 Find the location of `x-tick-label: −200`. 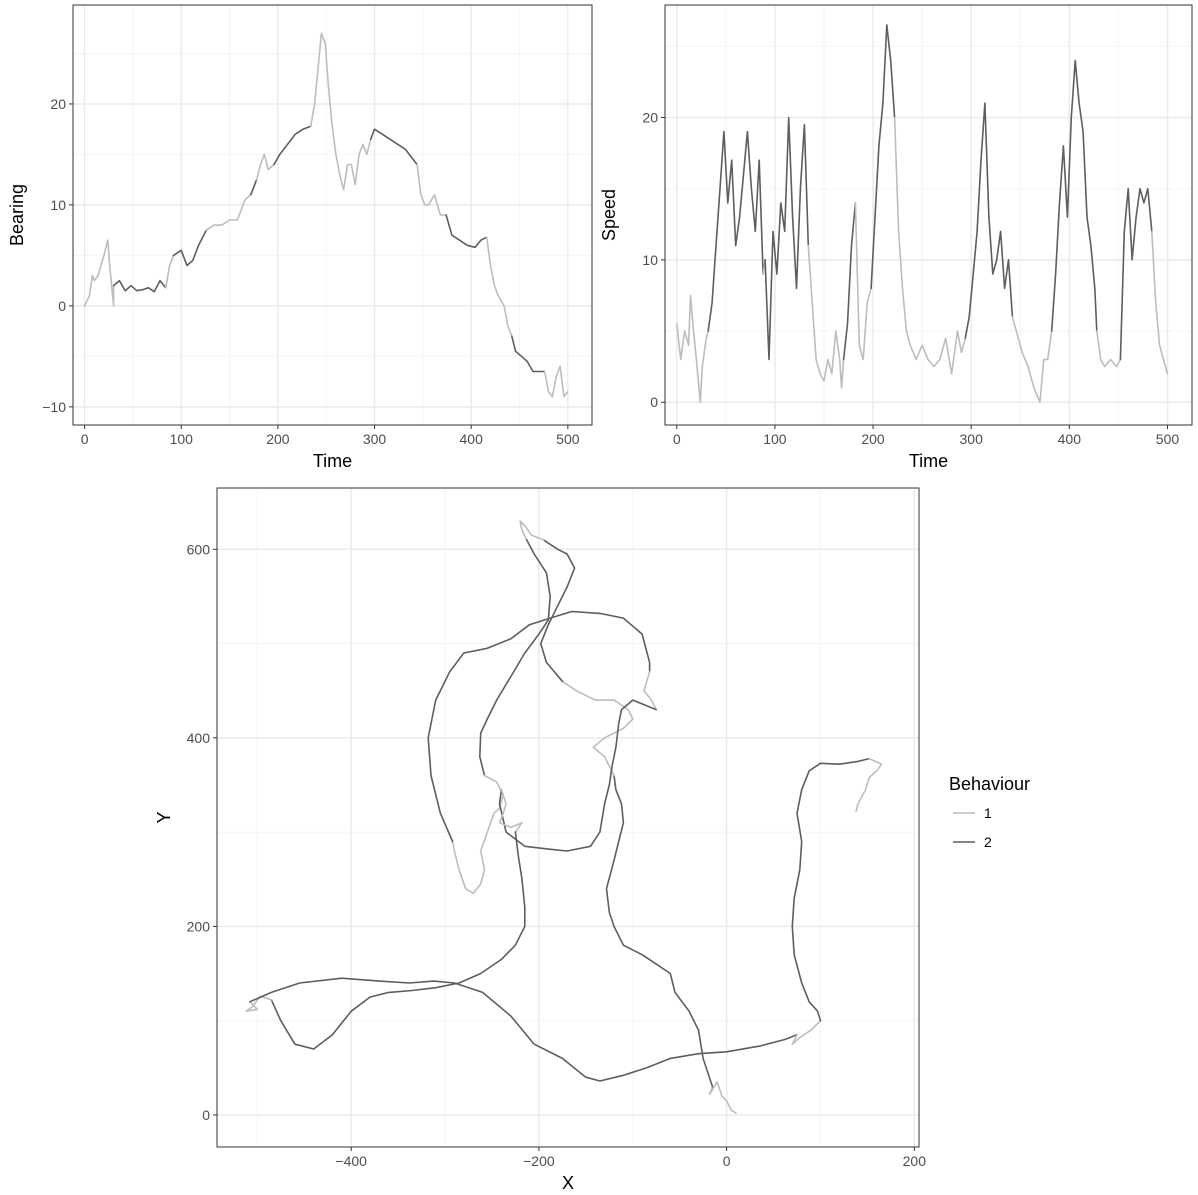

x-tick-label: −200 is located at coordinates (539, 1161).